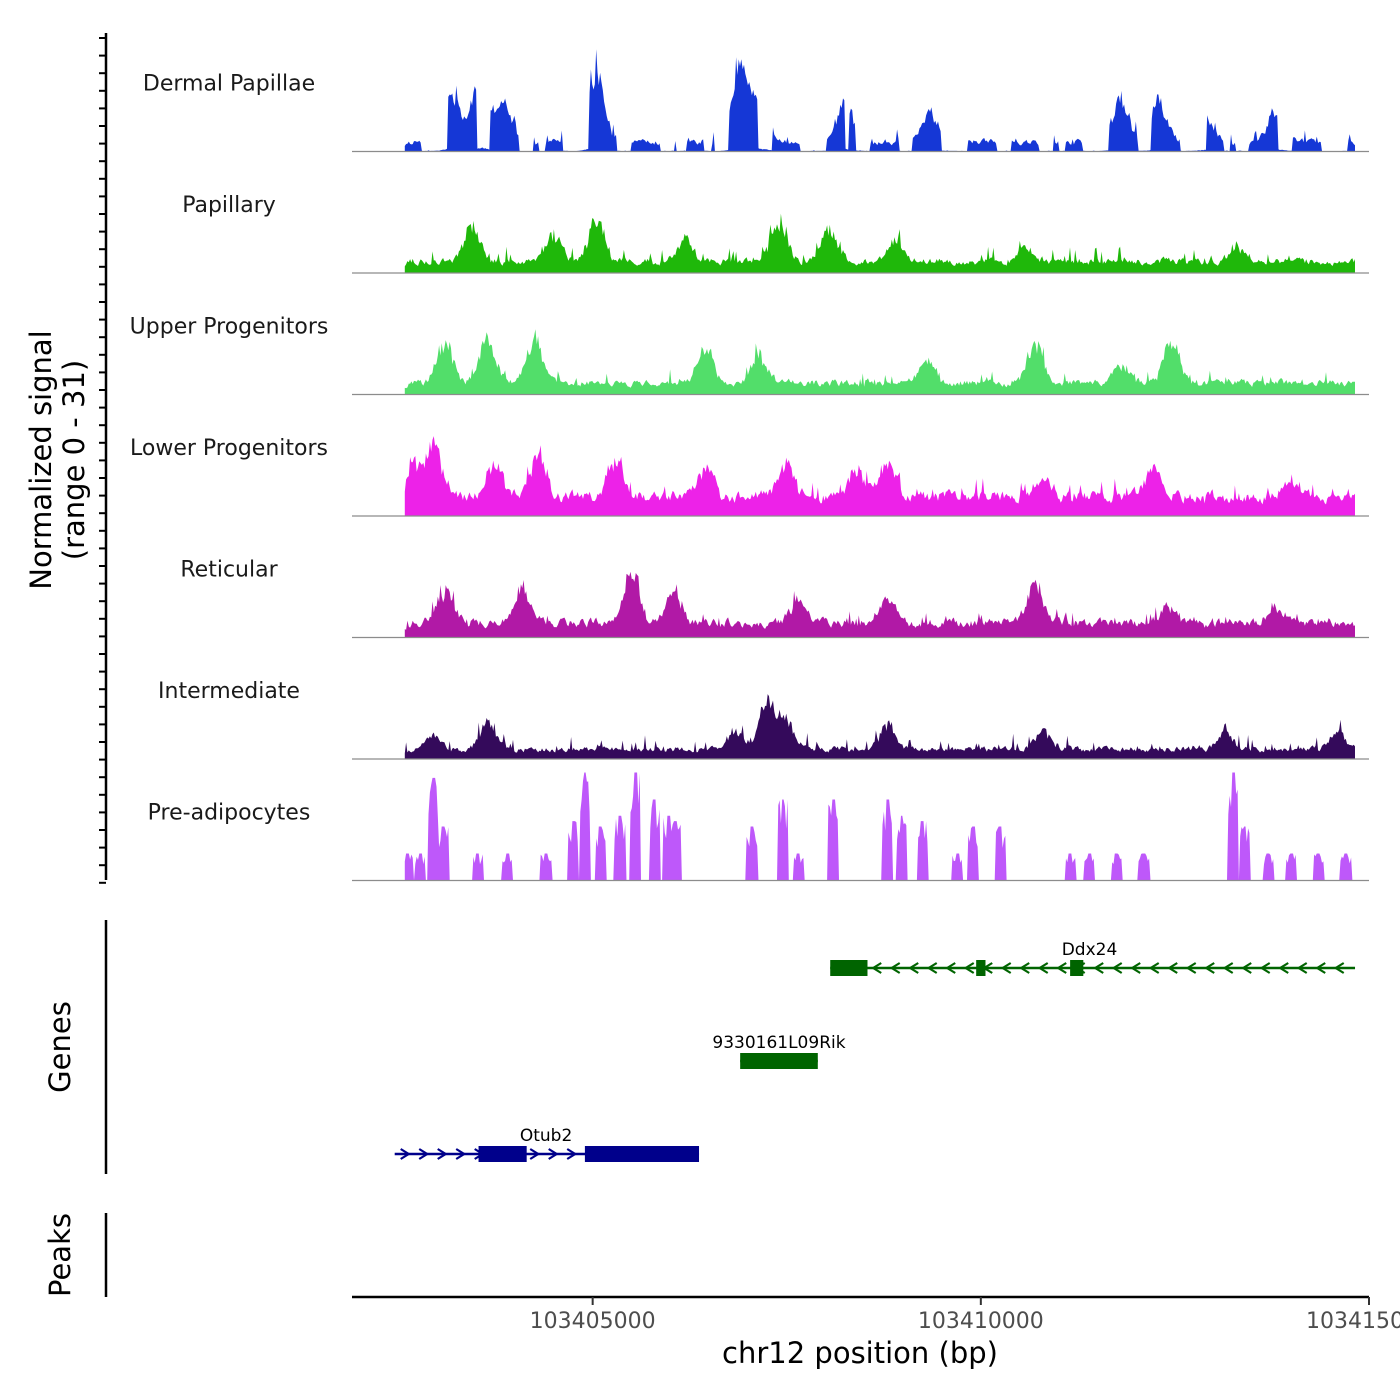 The height and width of the screenshot is (1400, 1400). I want to click on x-tick-label: 103415000, so click(1353, 1321).